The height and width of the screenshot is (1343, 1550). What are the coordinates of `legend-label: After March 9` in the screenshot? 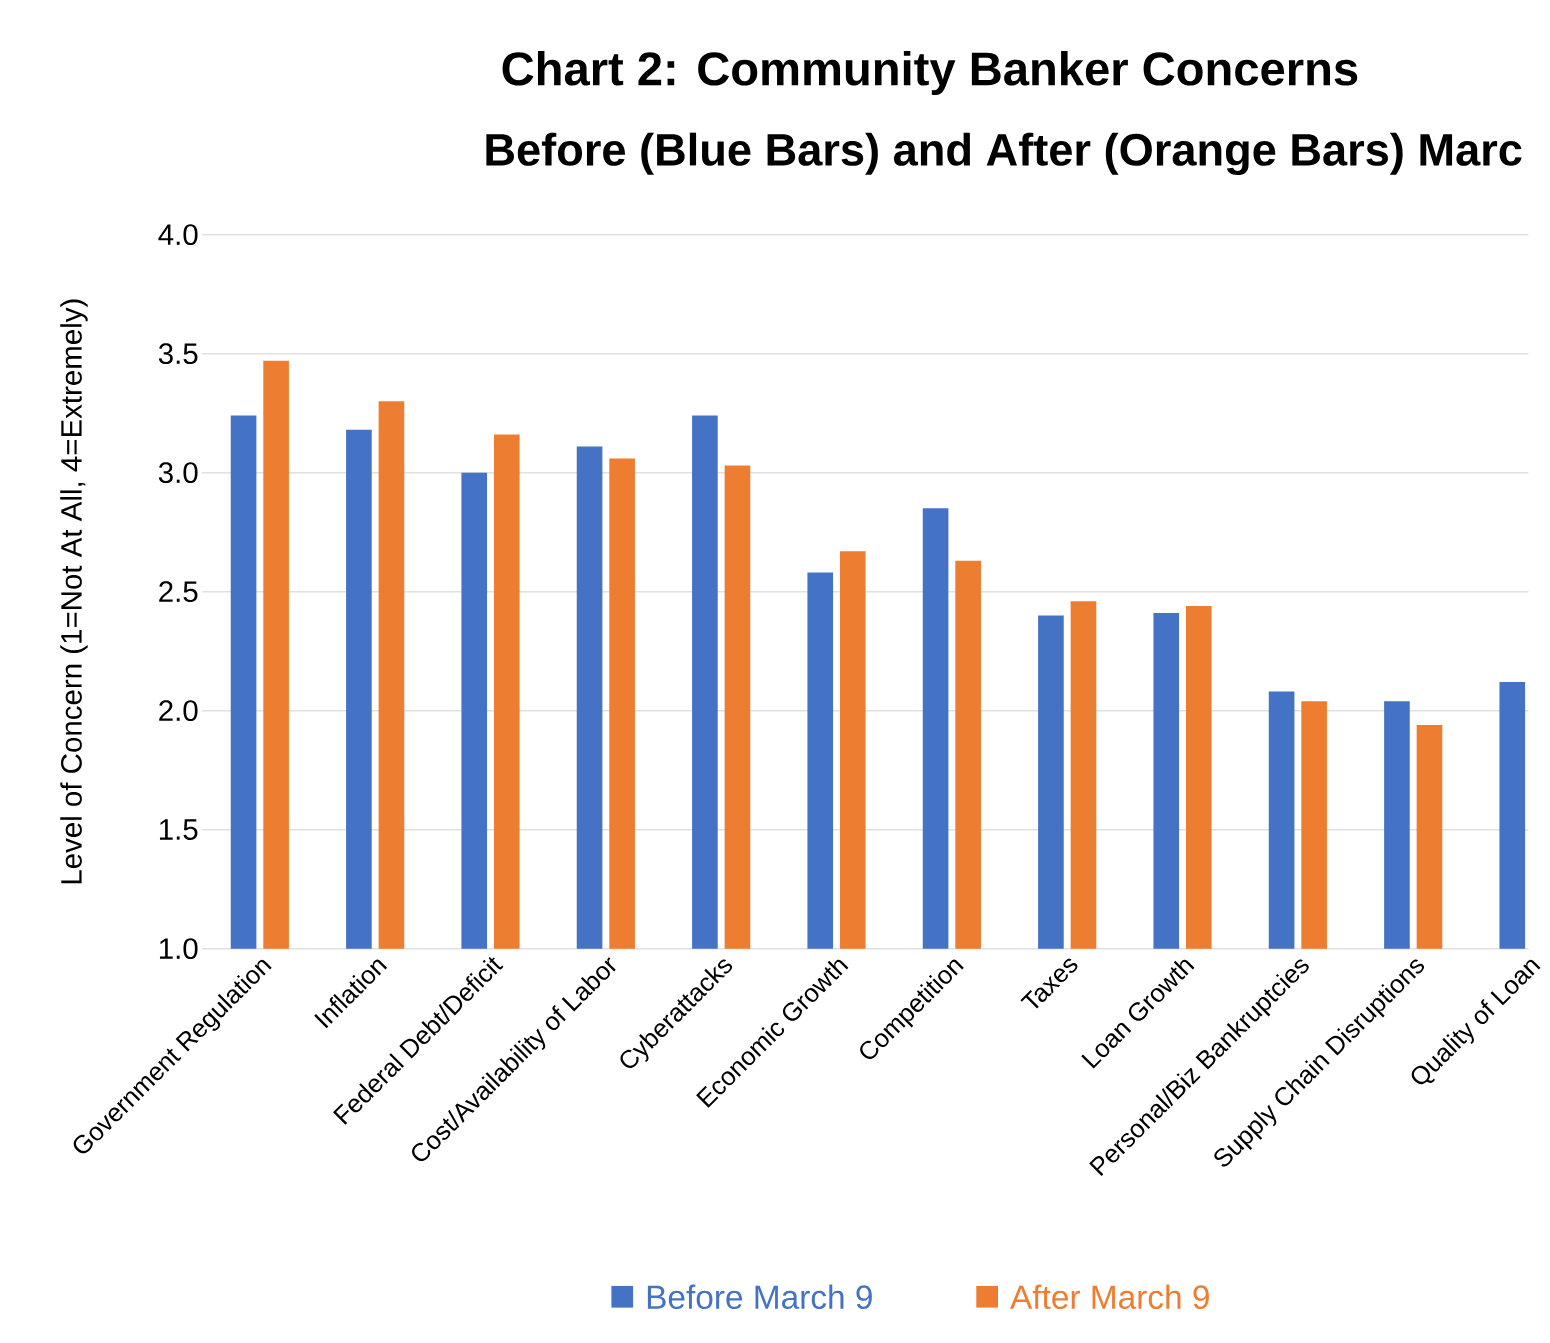 It's located at (1109, 1296).